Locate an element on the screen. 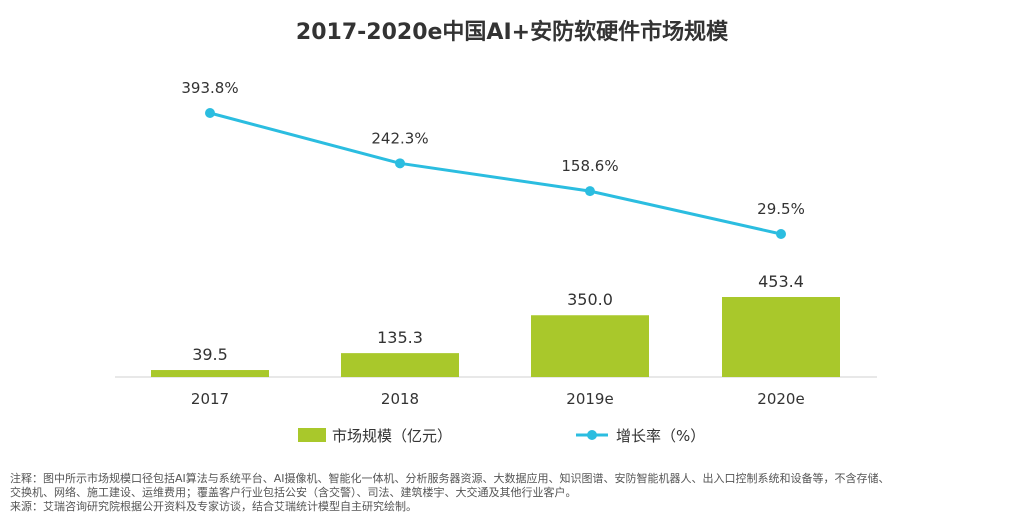  growth-point-2018 is located at coordinates (400, 163).